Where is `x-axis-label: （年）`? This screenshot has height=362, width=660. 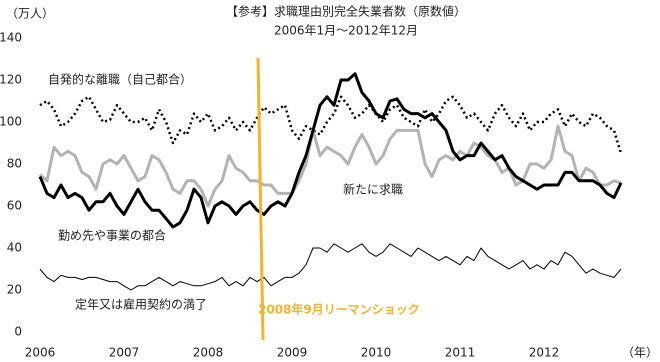
x-axis-label: （年） is located at coordinates (640, 353).